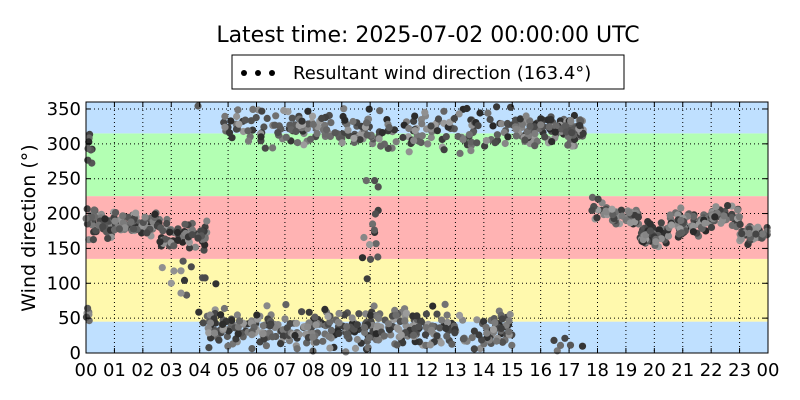 The height and width of the screenshot is (400, 800). What do you see at coordinates (569, 370) in the screenshot?
I see `x-tick-label: 17` at bounding box center [569, 370].